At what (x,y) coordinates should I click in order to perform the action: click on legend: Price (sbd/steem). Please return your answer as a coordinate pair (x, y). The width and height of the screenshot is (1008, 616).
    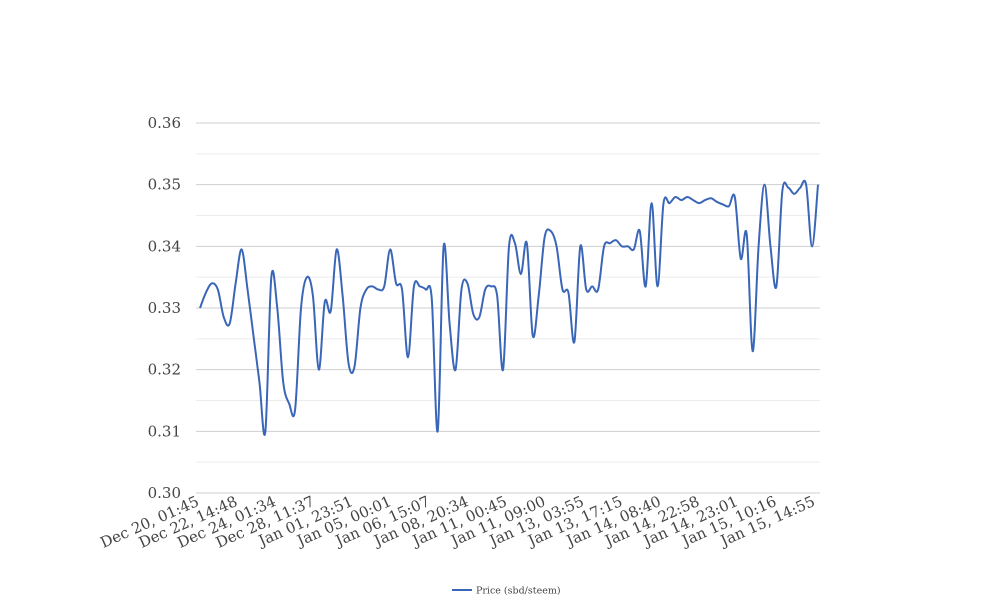
    Looking at the image, I should click on (506, 591).